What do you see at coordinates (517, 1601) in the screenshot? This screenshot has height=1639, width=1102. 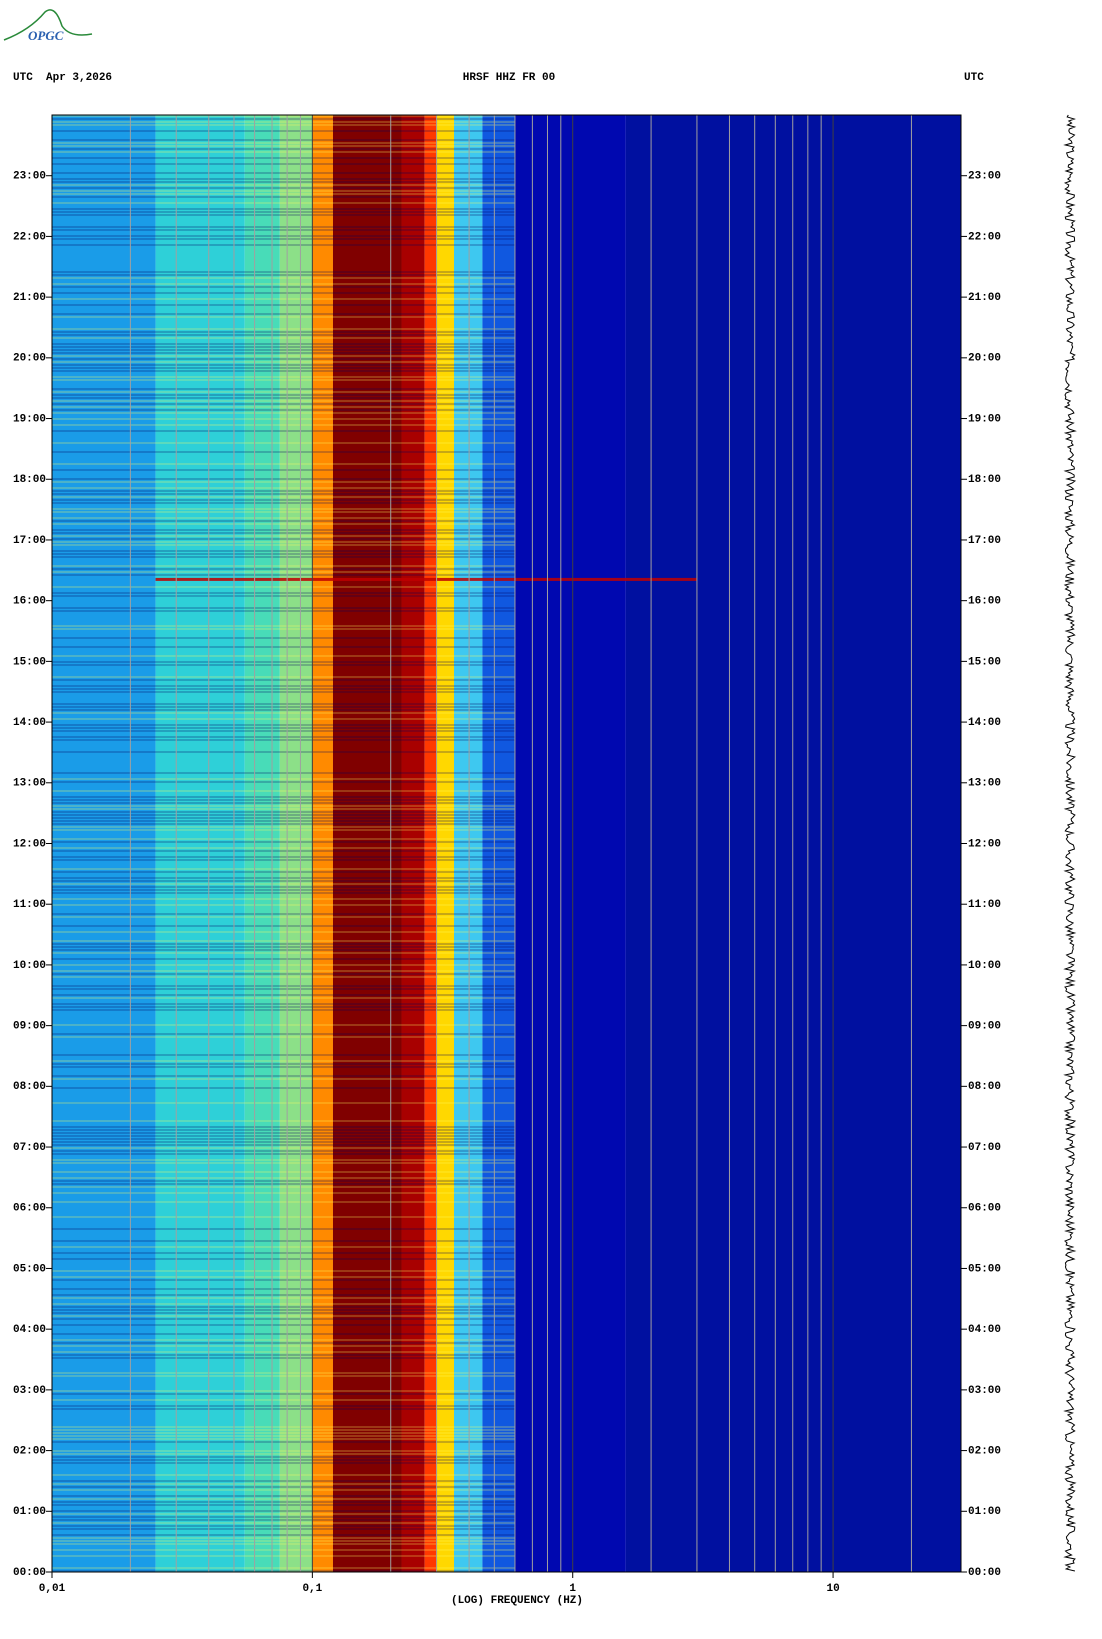 I see `x-axis-label: (LOG) FREQUENCY (HZ)` at bounding box center [517, 1601].